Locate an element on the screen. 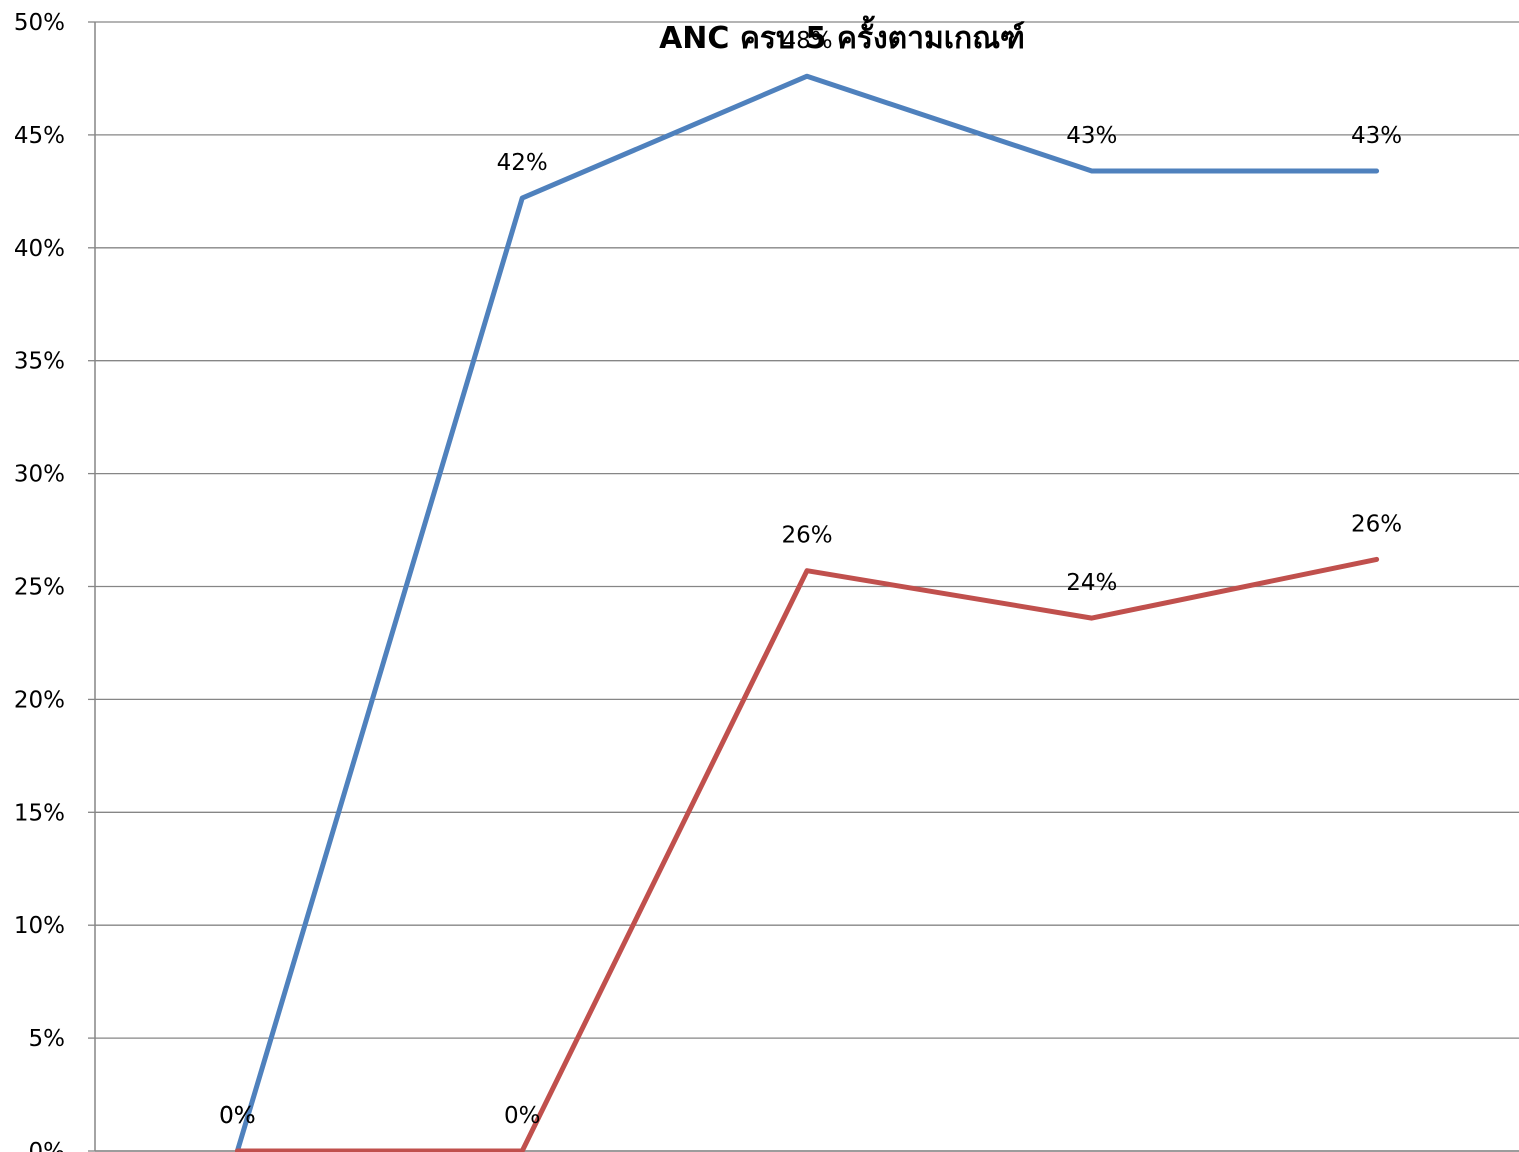  y-tick-label: 0% is located at coordinates (47, 1145).